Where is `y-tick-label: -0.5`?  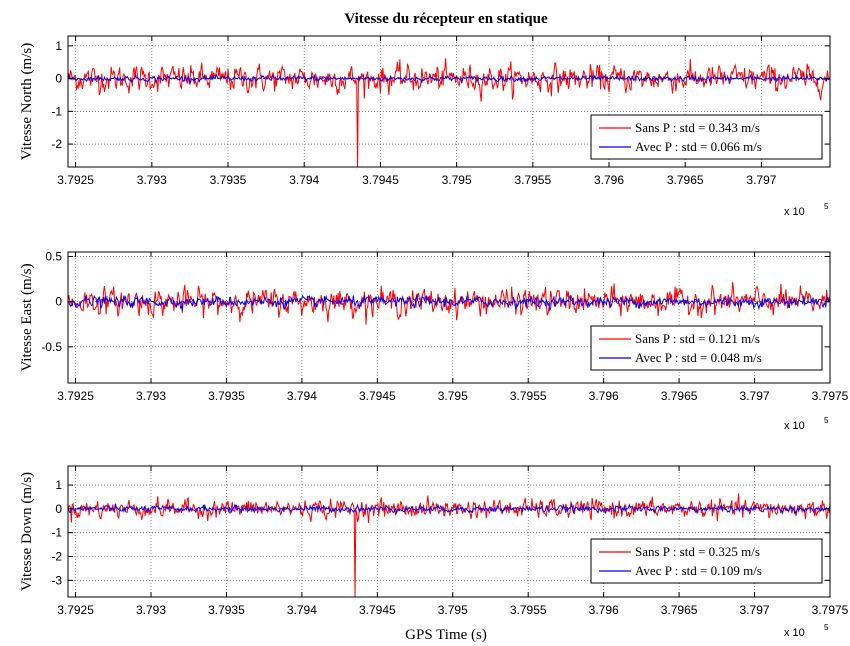
y-tick-label: -0.5 is located at coordinates (51, 347).